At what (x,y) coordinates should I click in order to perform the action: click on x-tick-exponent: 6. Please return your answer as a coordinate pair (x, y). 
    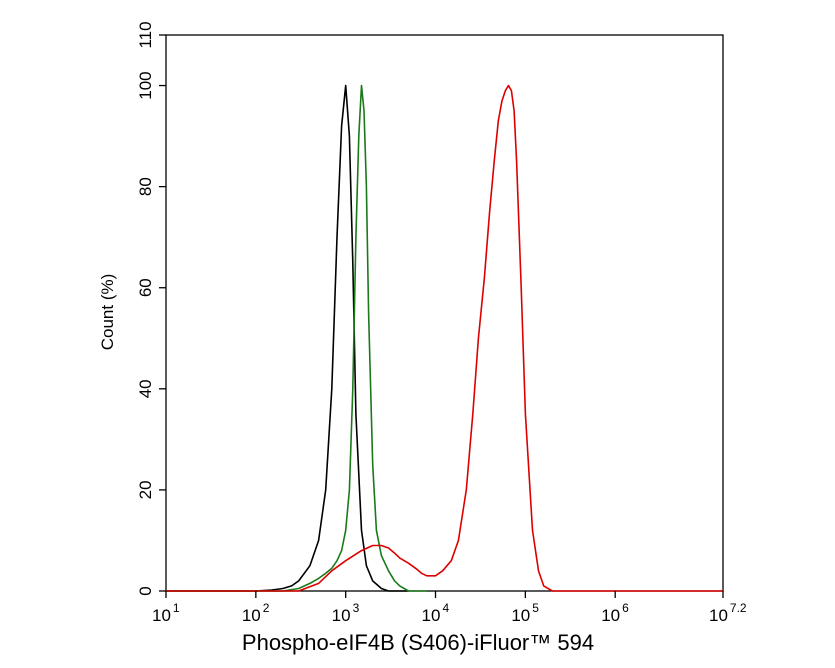
    Looking at the image, I should click on (625, 608).